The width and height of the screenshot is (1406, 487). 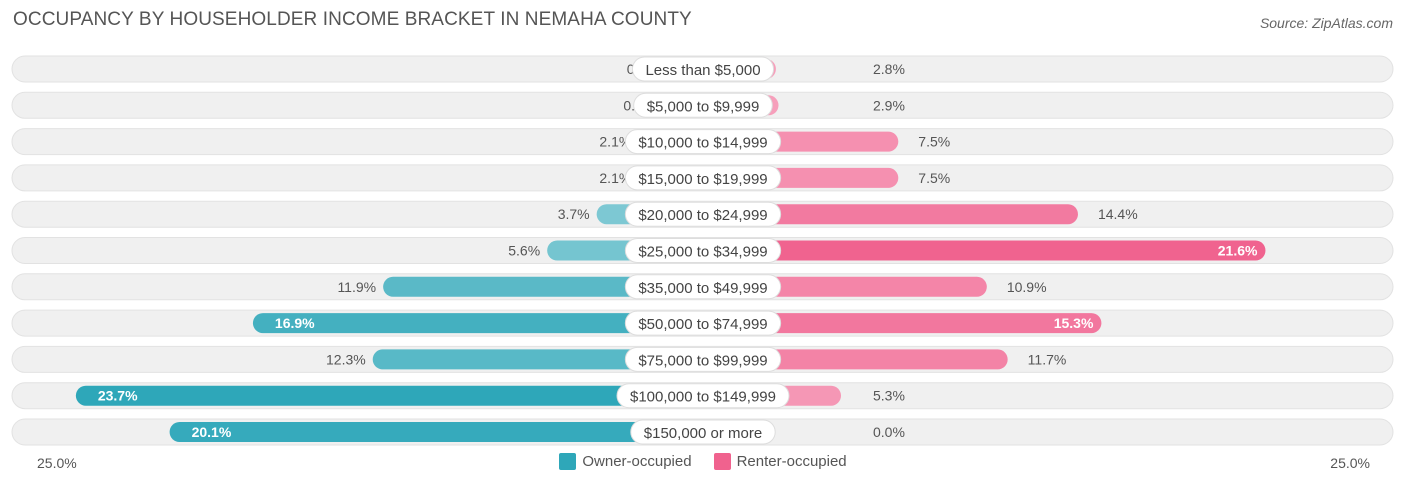 What do you see at coordinates (118, 396) in the screenshot?
I see `owner-value-label: 23.7%` at bounding box center [118, 396].